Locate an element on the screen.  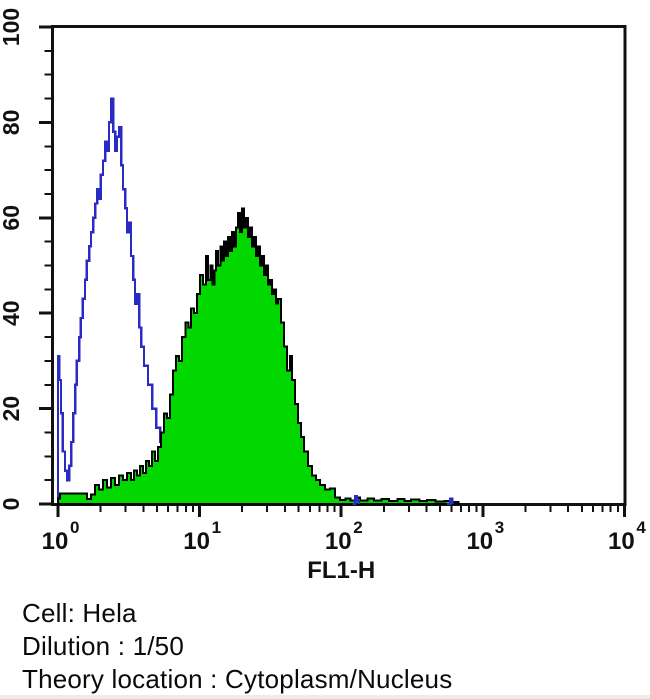
y-tick-label: 20 is located at coordinates (12, 409).